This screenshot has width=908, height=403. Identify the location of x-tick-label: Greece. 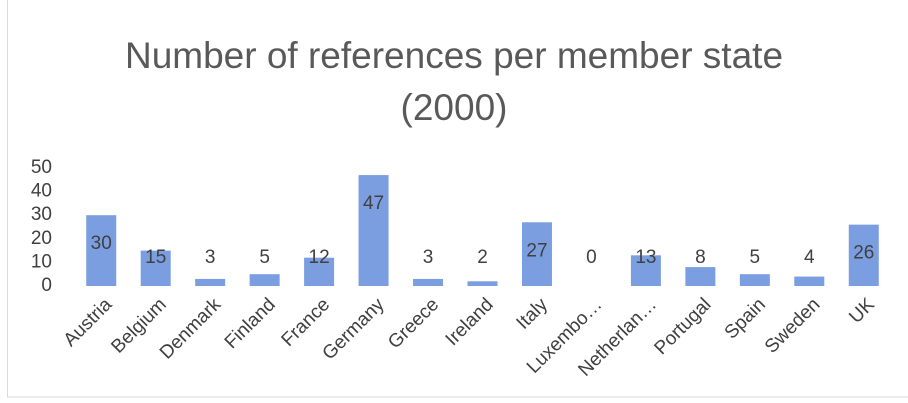
(413, 323).